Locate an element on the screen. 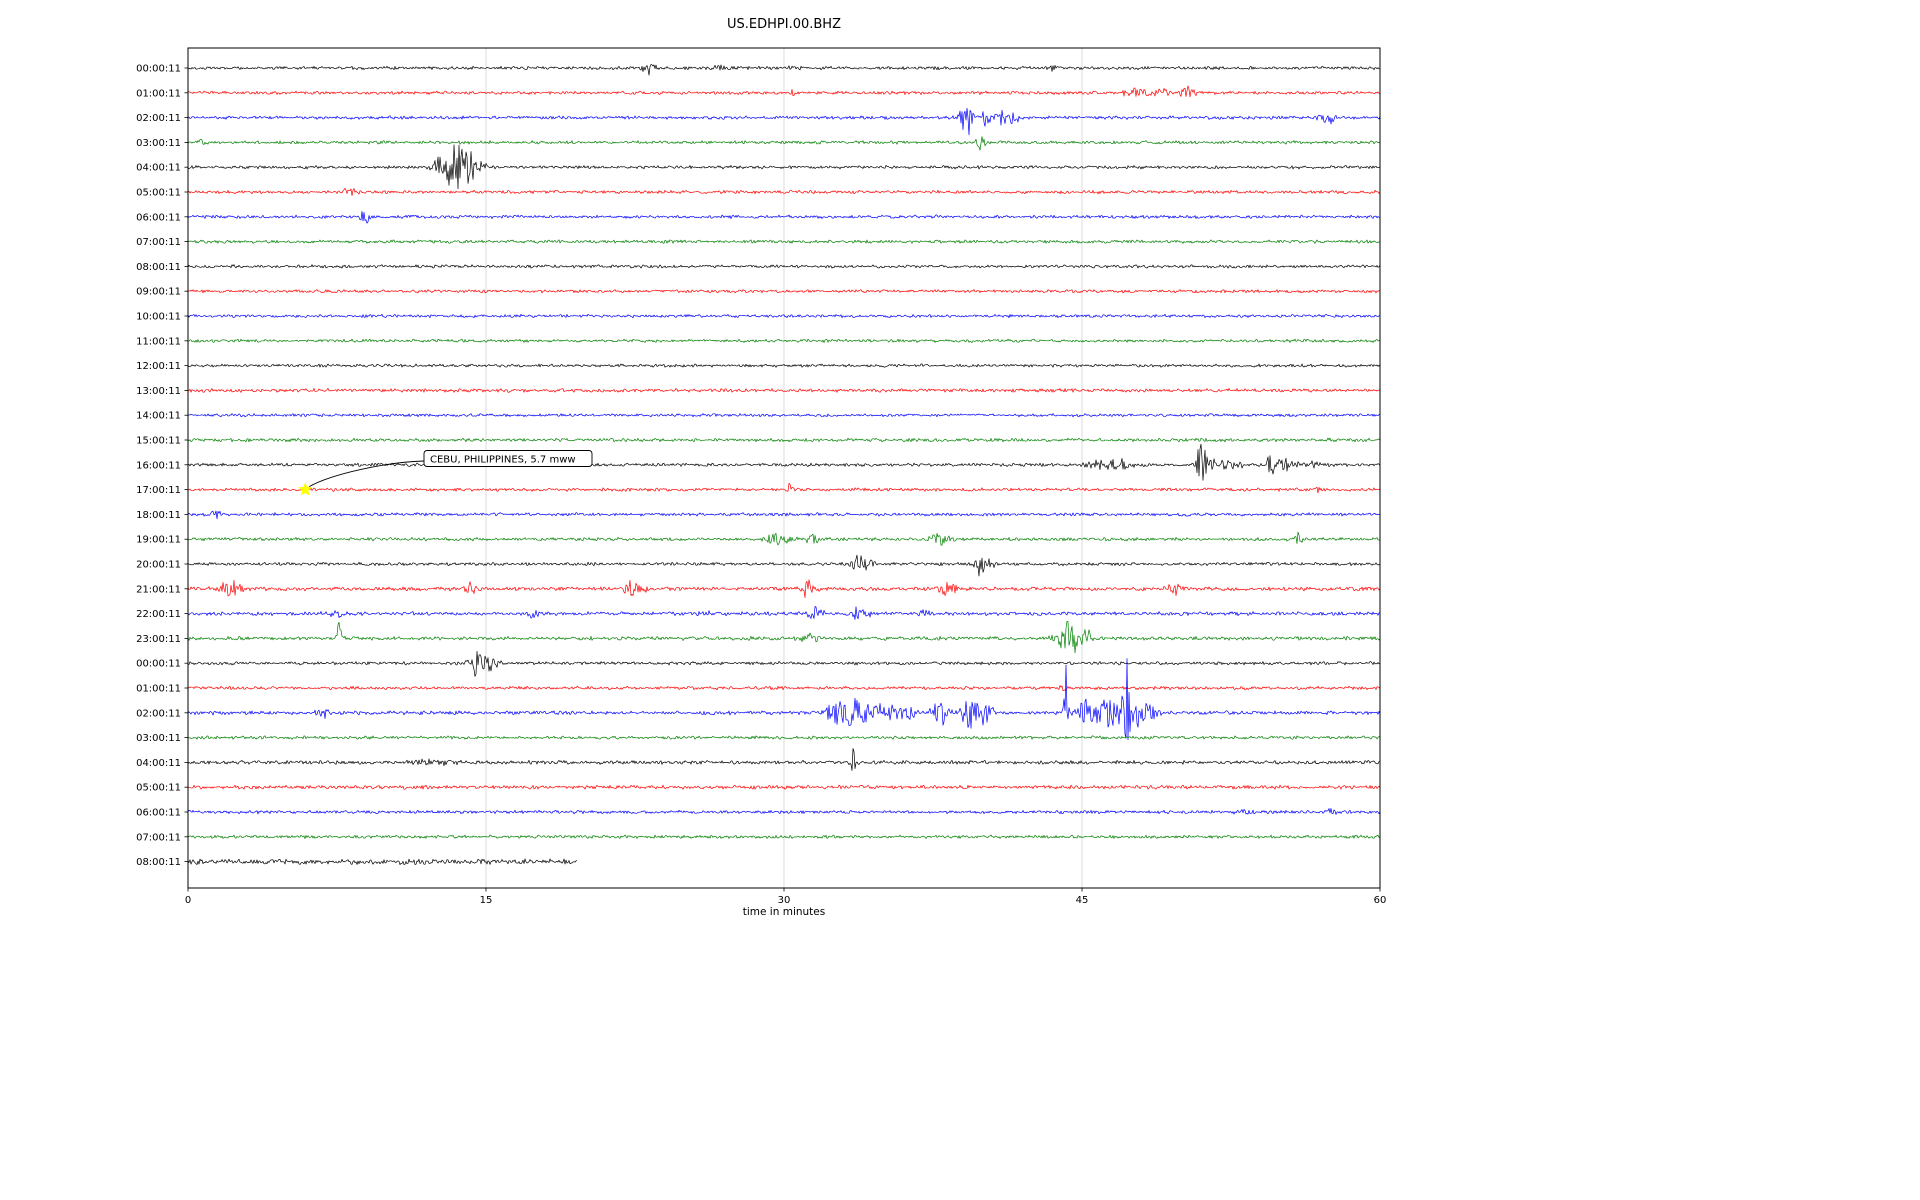  annotation-callout-line is located at coordinates (366, 473).